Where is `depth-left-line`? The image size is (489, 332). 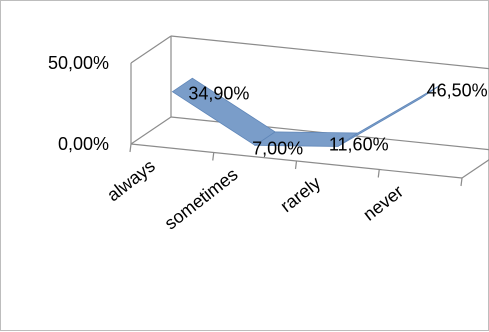
depth-left-line is located at coordinates (151, 130).